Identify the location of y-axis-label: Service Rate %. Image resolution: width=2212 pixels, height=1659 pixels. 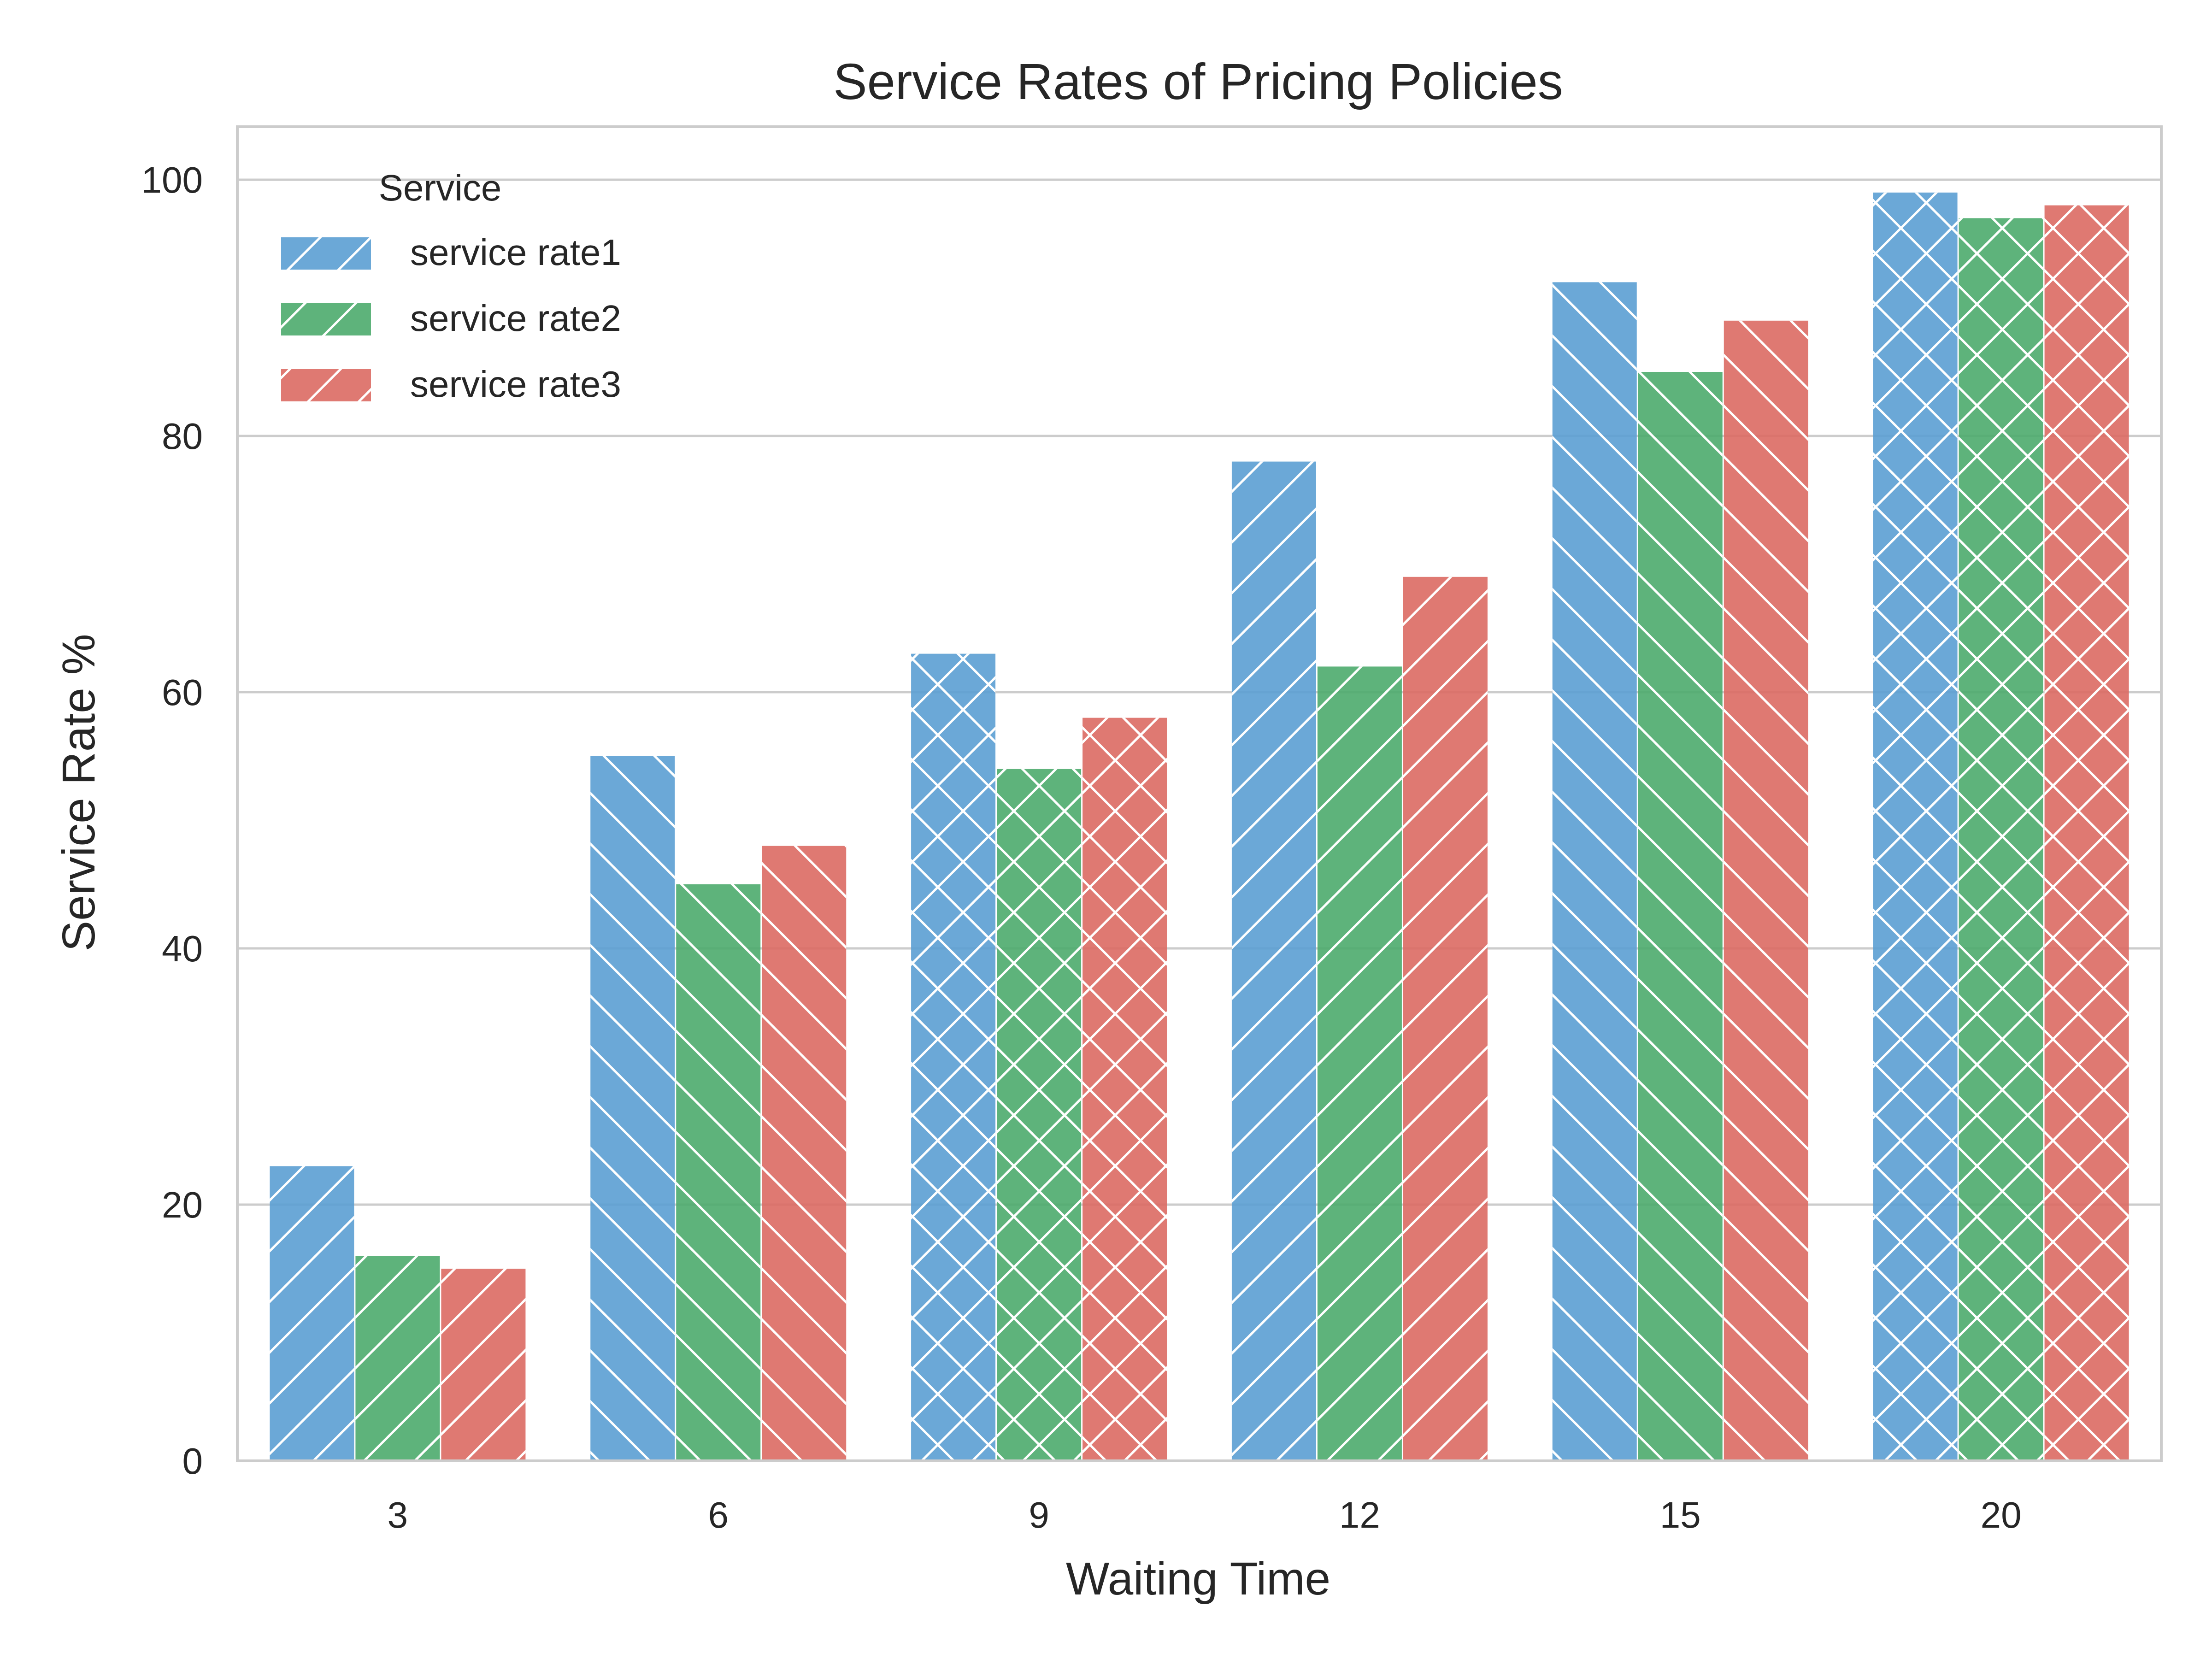
(79, 792).